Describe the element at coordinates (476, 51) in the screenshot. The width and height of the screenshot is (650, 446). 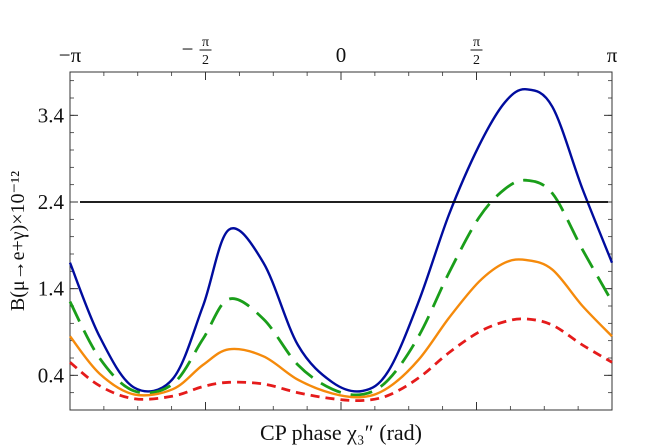
I see `x-tick-fraction: π2` at that location.